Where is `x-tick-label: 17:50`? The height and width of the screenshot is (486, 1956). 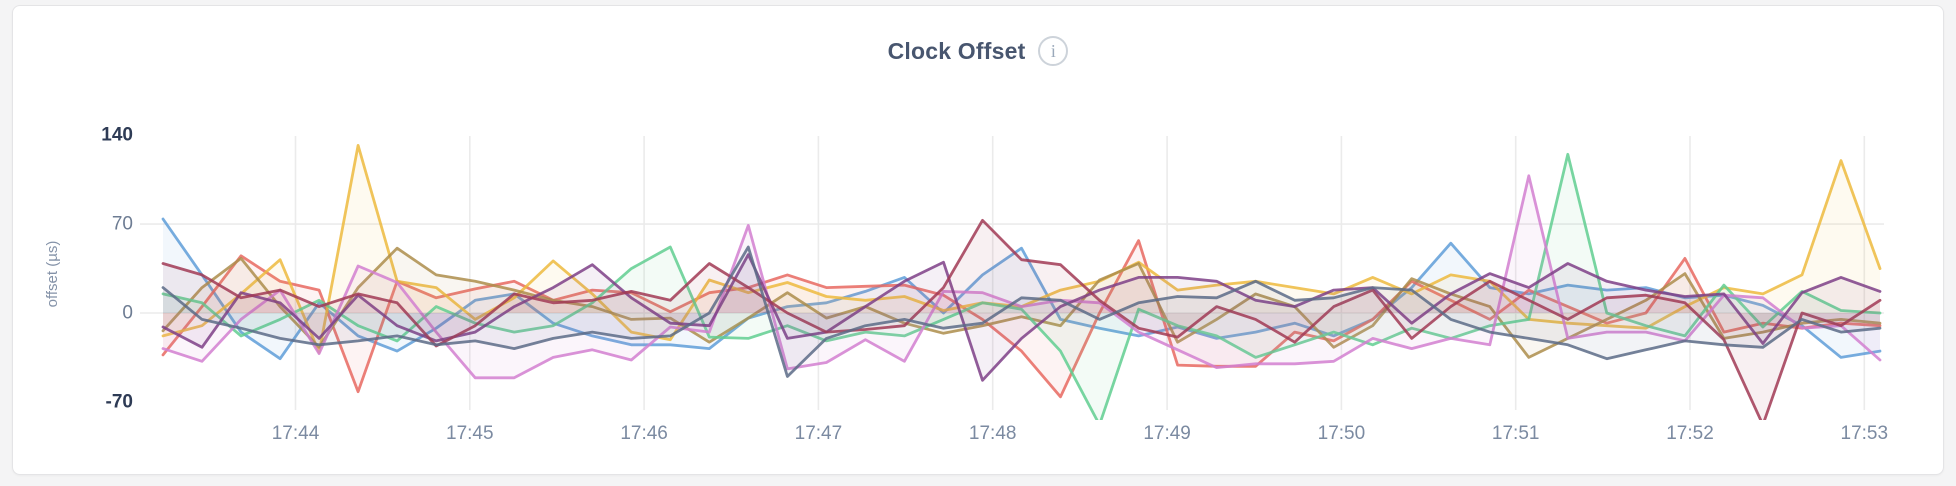
x-tick-label: 17:50 is located at coordinates (1342, 433).